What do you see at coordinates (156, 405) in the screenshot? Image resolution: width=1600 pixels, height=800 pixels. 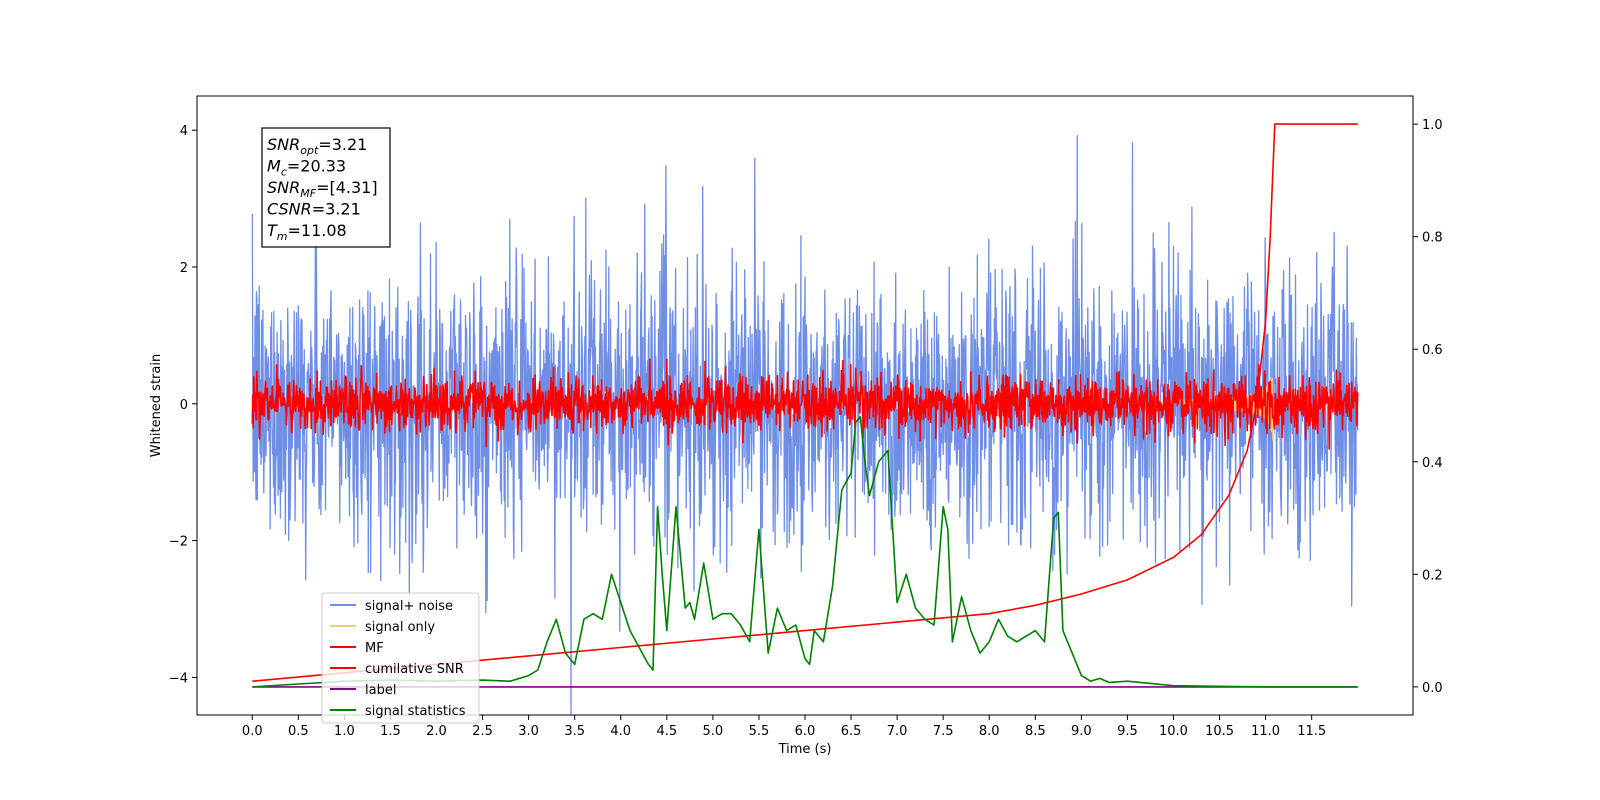 I see `y-axis-label: Whitened strain` at bounding box center [156, 405].